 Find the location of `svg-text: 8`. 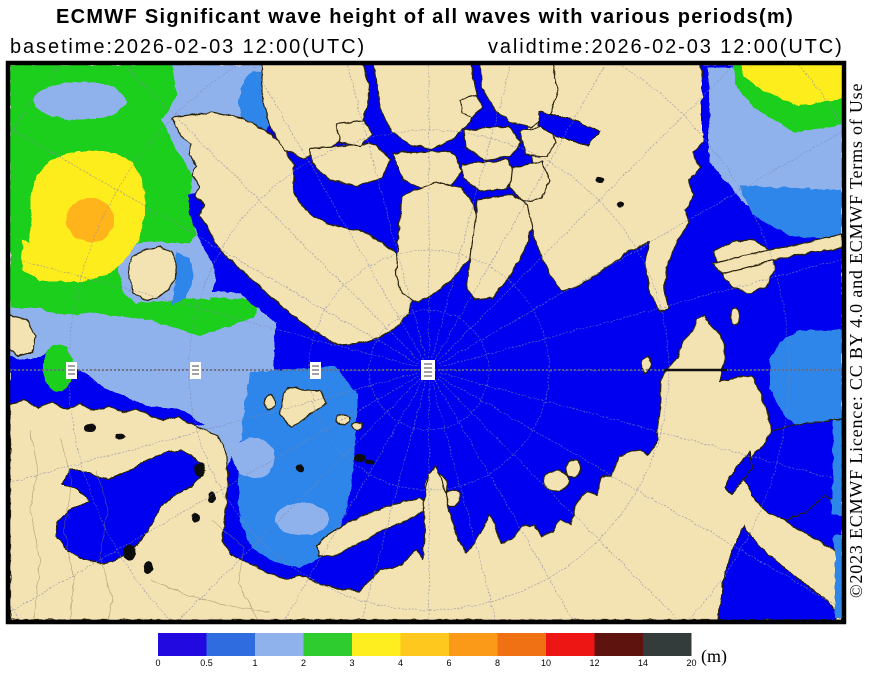

svg-text: 8 is located at coordinates (497, 663).